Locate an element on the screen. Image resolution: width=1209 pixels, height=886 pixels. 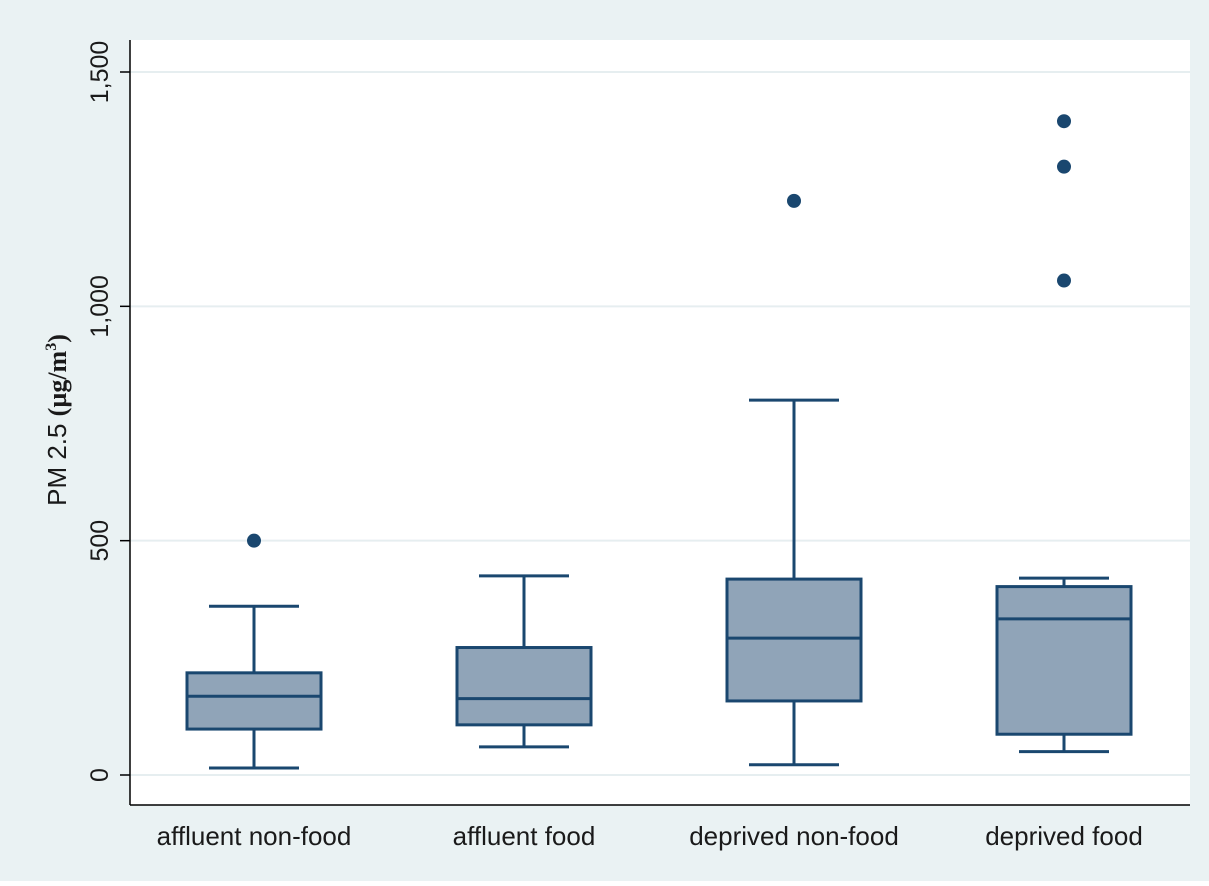
y-axis-title-unit-close: ) is located at coordinates (57, 338).